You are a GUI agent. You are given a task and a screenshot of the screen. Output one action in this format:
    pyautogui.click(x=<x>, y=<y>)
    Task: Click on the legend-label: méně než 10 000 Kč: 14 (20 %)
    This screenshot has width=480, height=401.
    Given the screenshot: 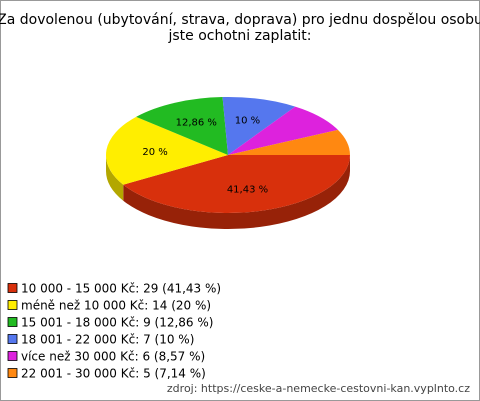 What is the action you would take?
    pyautogui.click(x=116, y=306)
    